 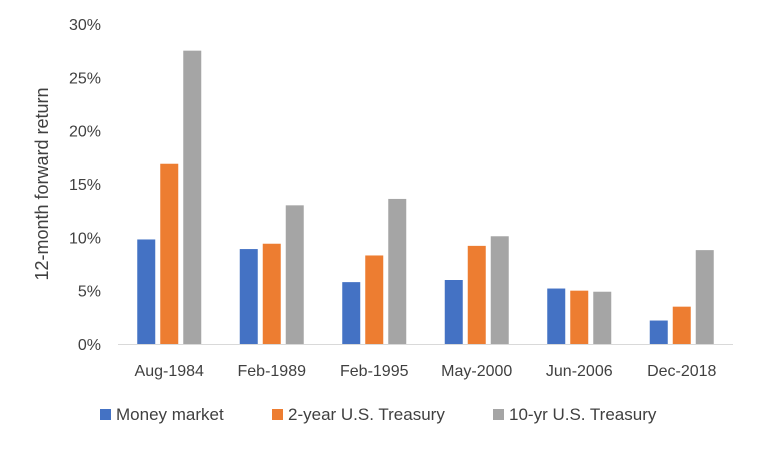 I want to click on y-tick-label: 20%, so click(x=85, y=132).